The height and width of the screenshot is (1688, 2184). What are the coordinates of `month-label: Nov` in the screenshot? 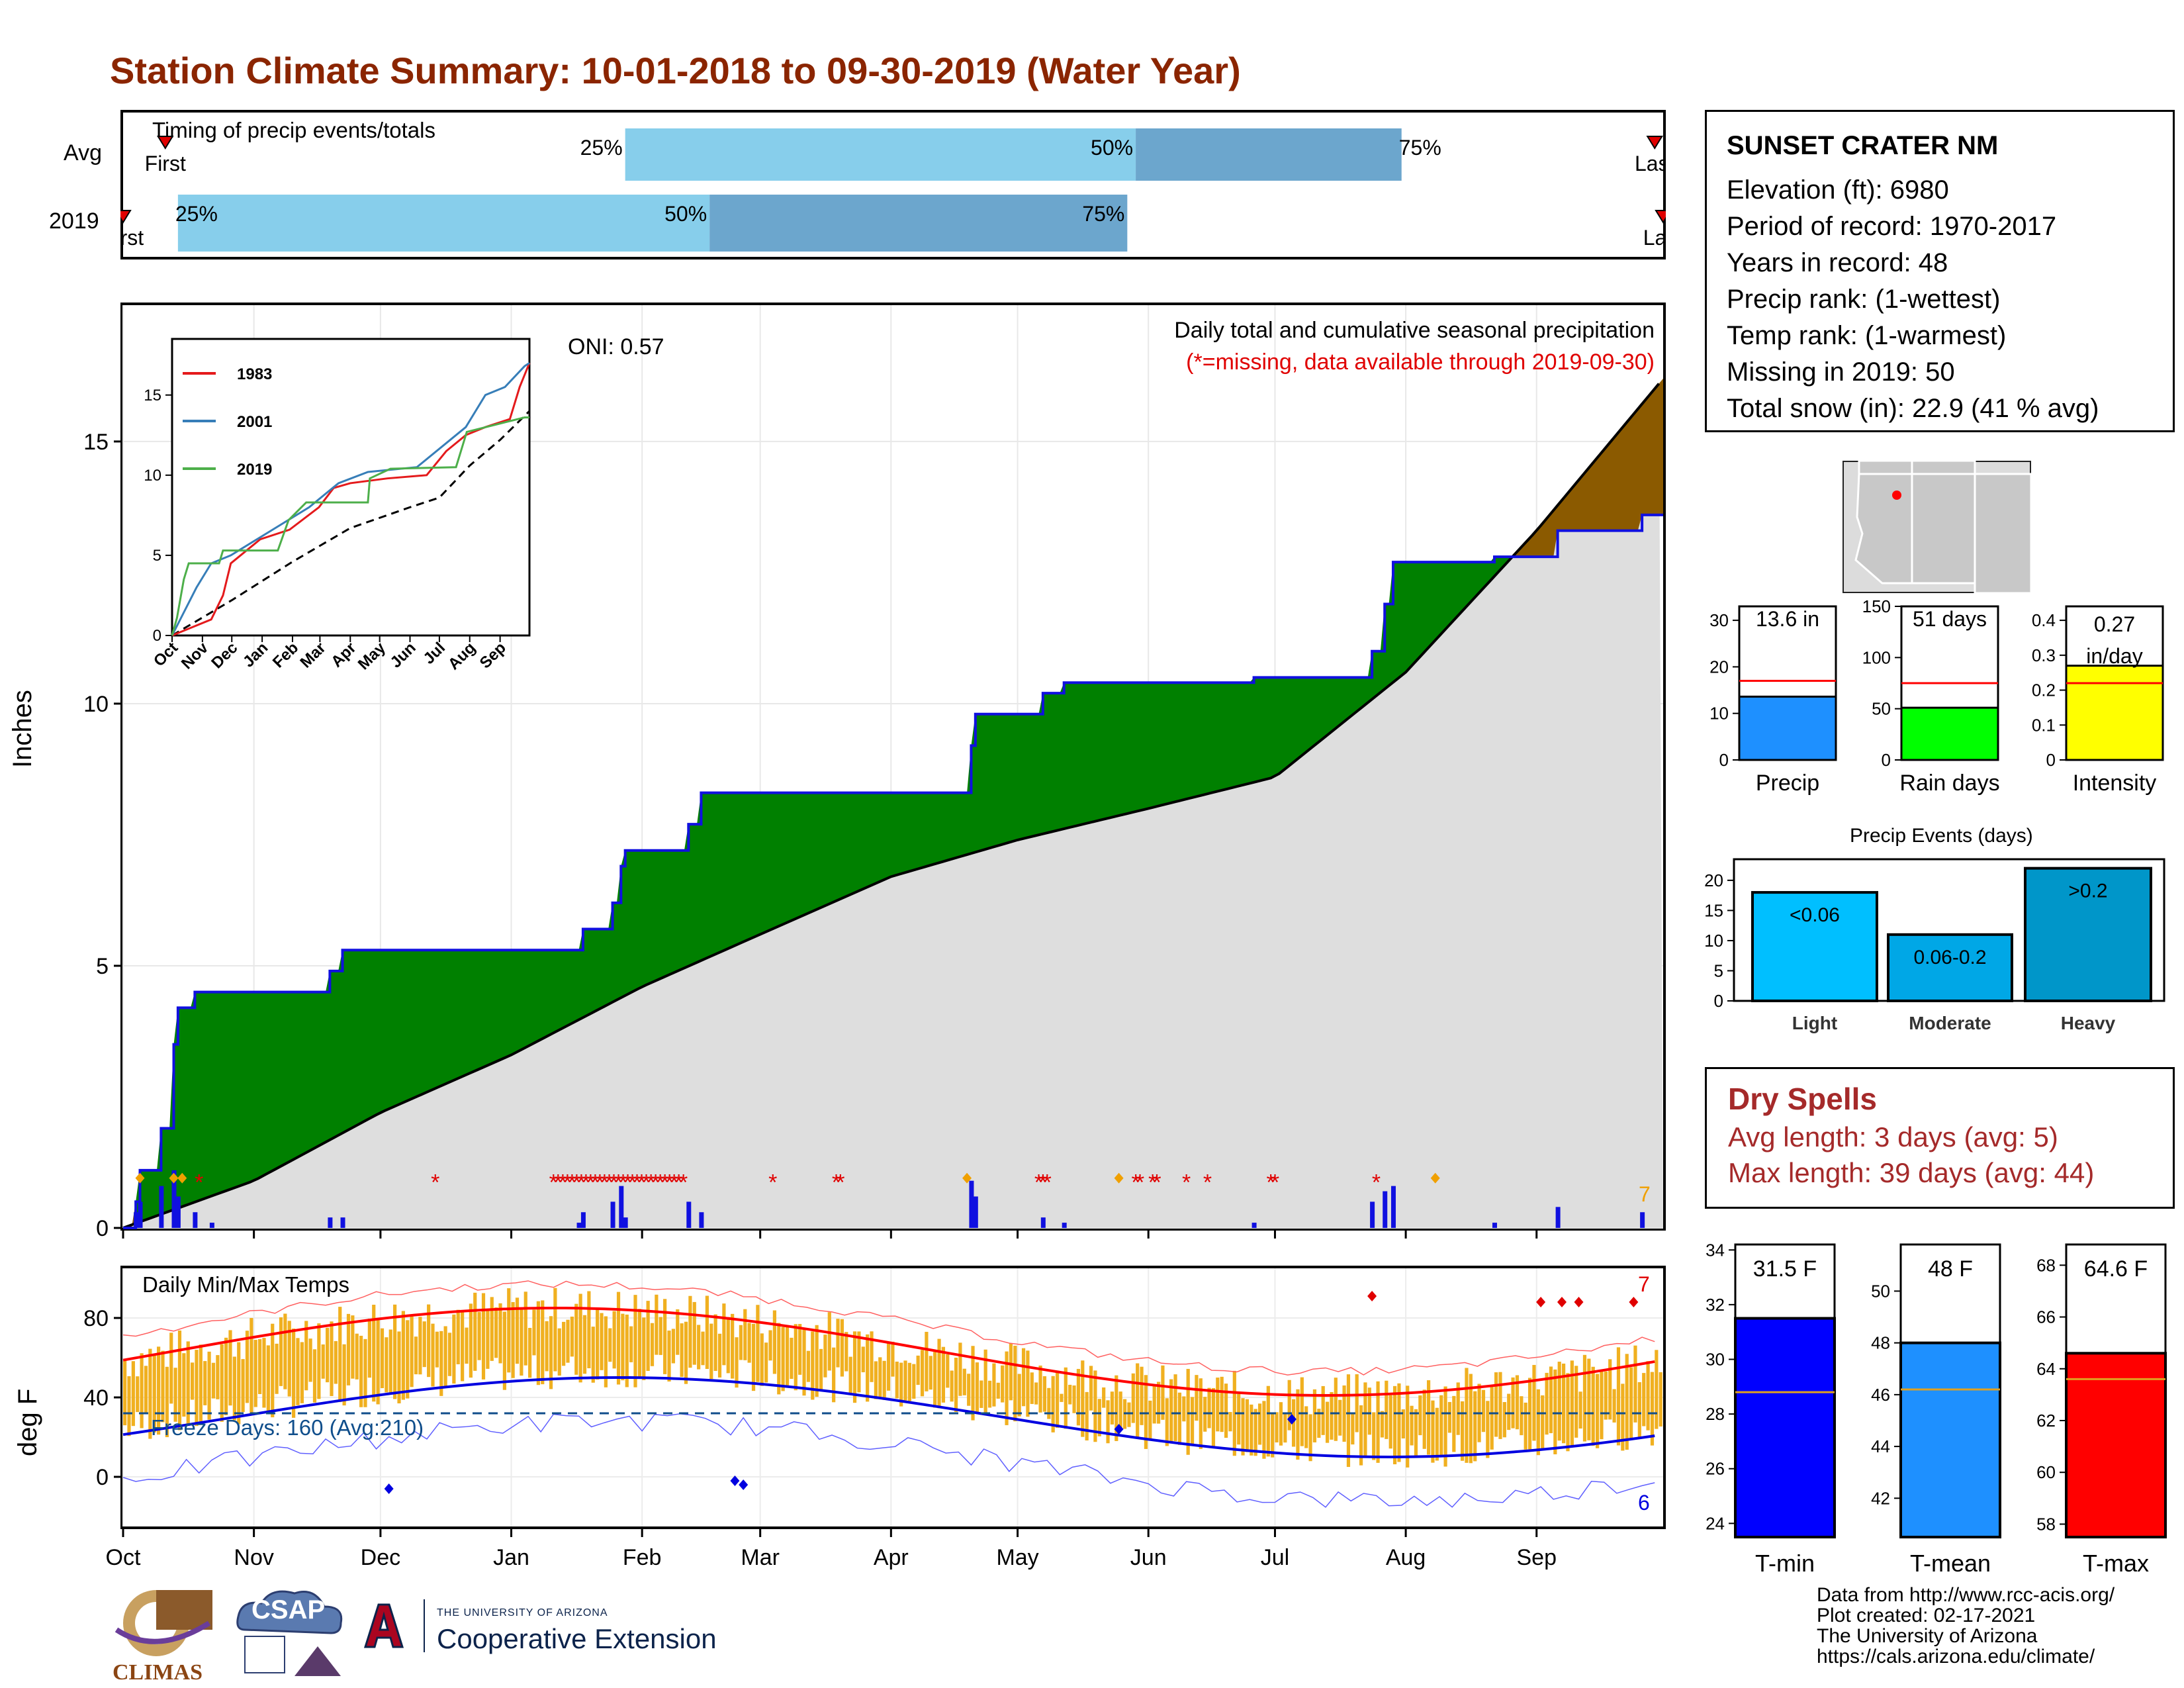 It's located at (253, 1557).